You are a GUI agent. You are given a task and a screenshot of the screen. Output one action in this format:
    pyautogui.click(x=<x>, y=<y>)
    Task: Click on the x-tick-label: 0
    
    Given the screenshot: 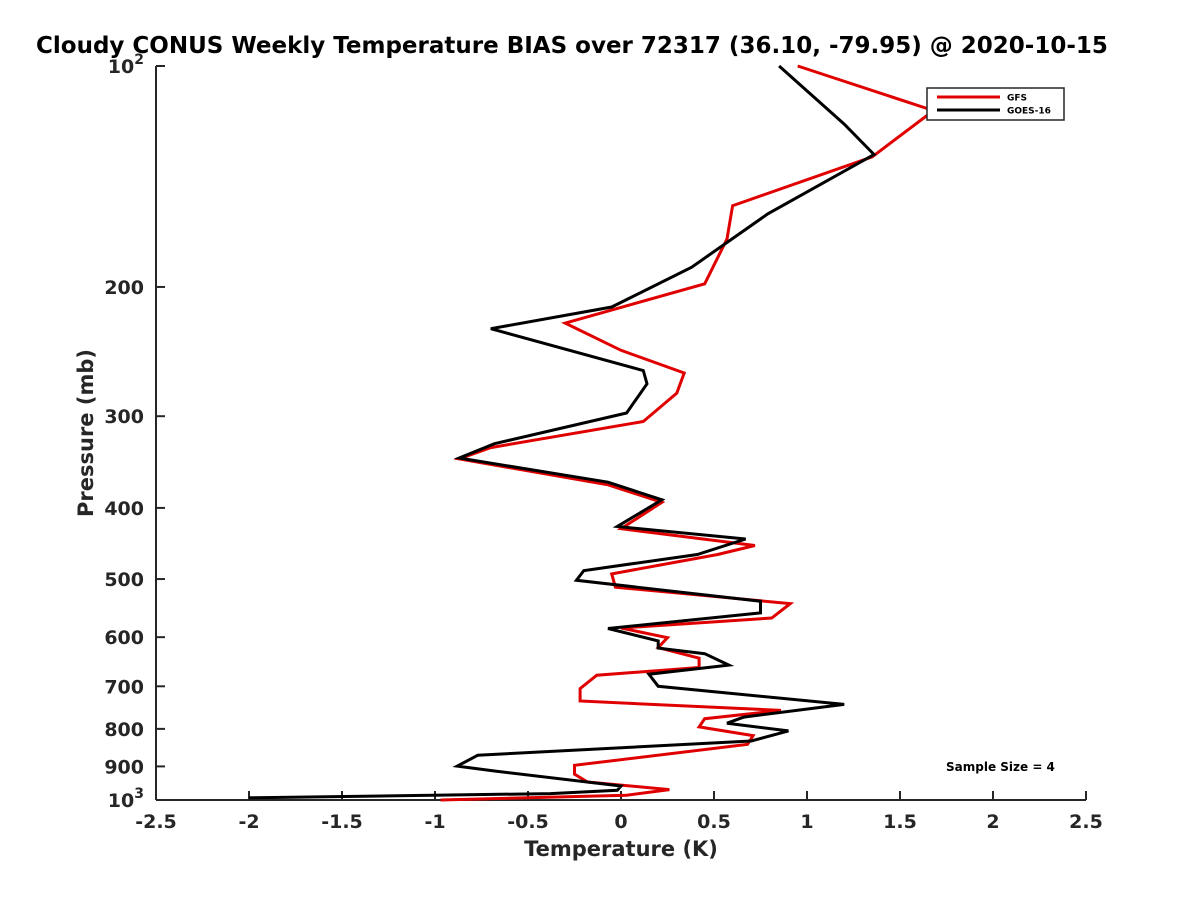 What is the action you would take?
    pyautogui.click(x=620, y=822)
    